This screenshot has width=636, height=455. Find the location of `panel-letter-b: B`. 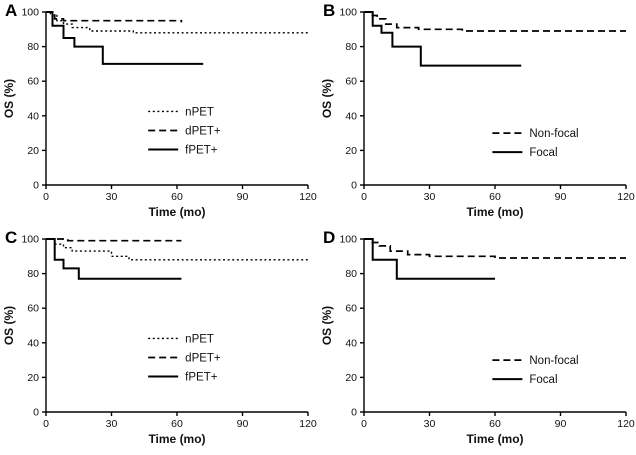

panel-letter-b: B is located at coordinates (329, 10).